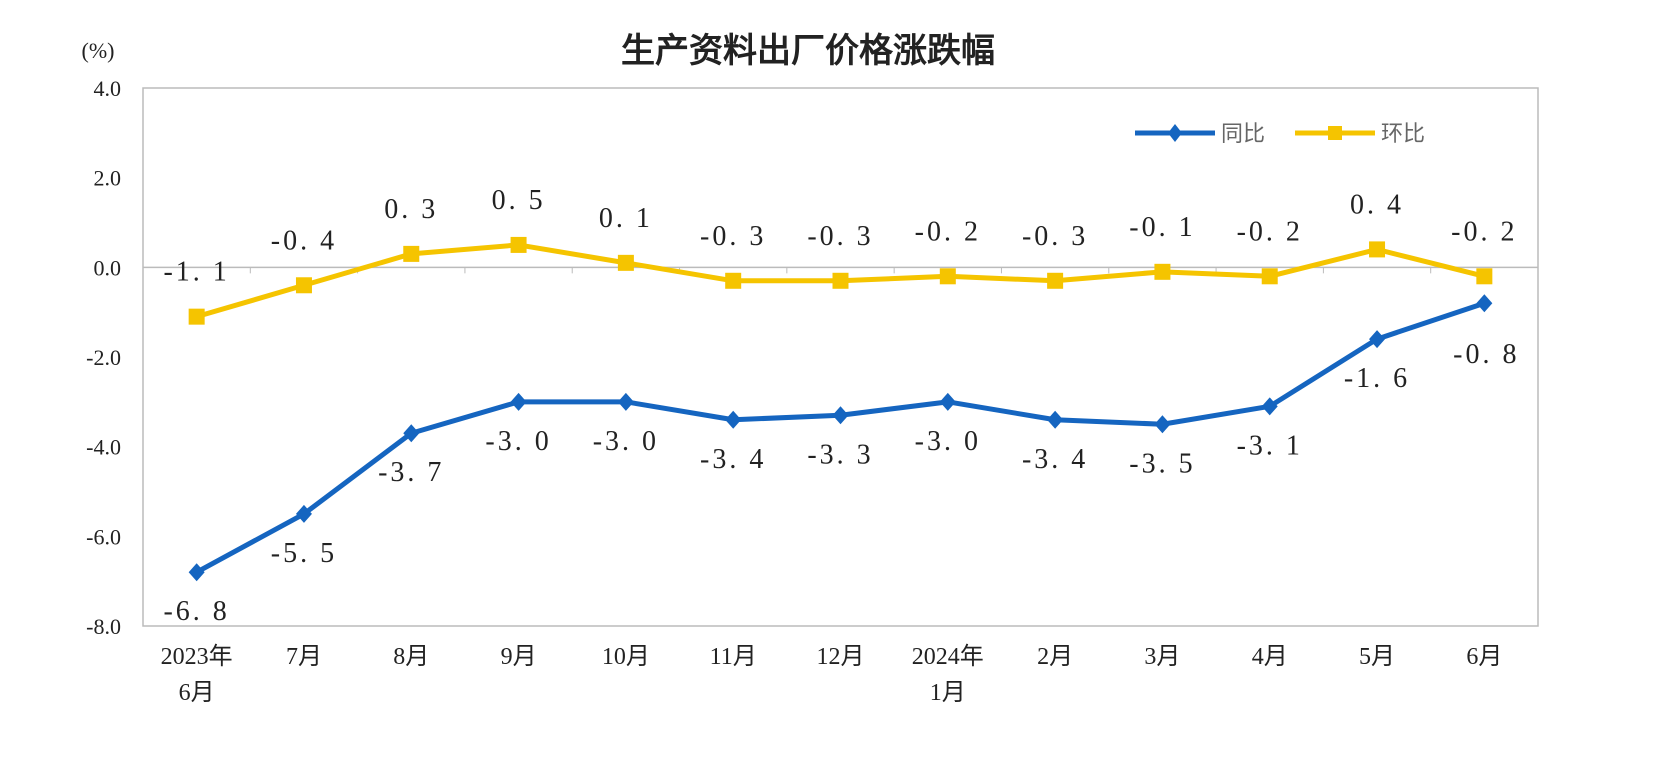 This screenshot has width=1661, height=777. What do you see at coordinates (98, 50) in the screenshot?
I see `y-axis-unit: (%)` at bounding box center [98, 50].